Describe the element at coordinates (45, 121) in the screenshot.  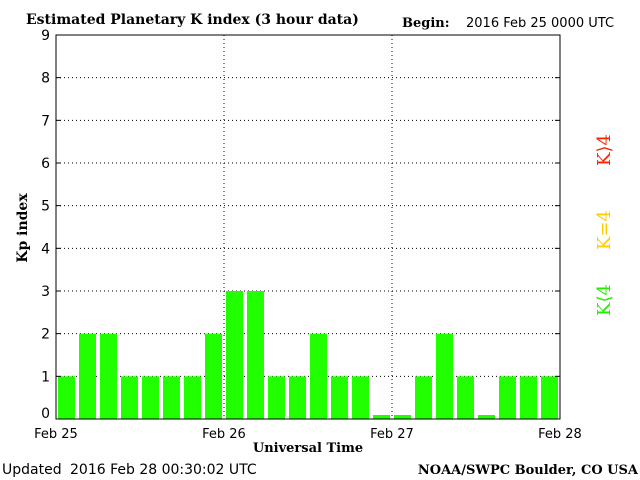
I see `y-tick-label: 7` at that location.